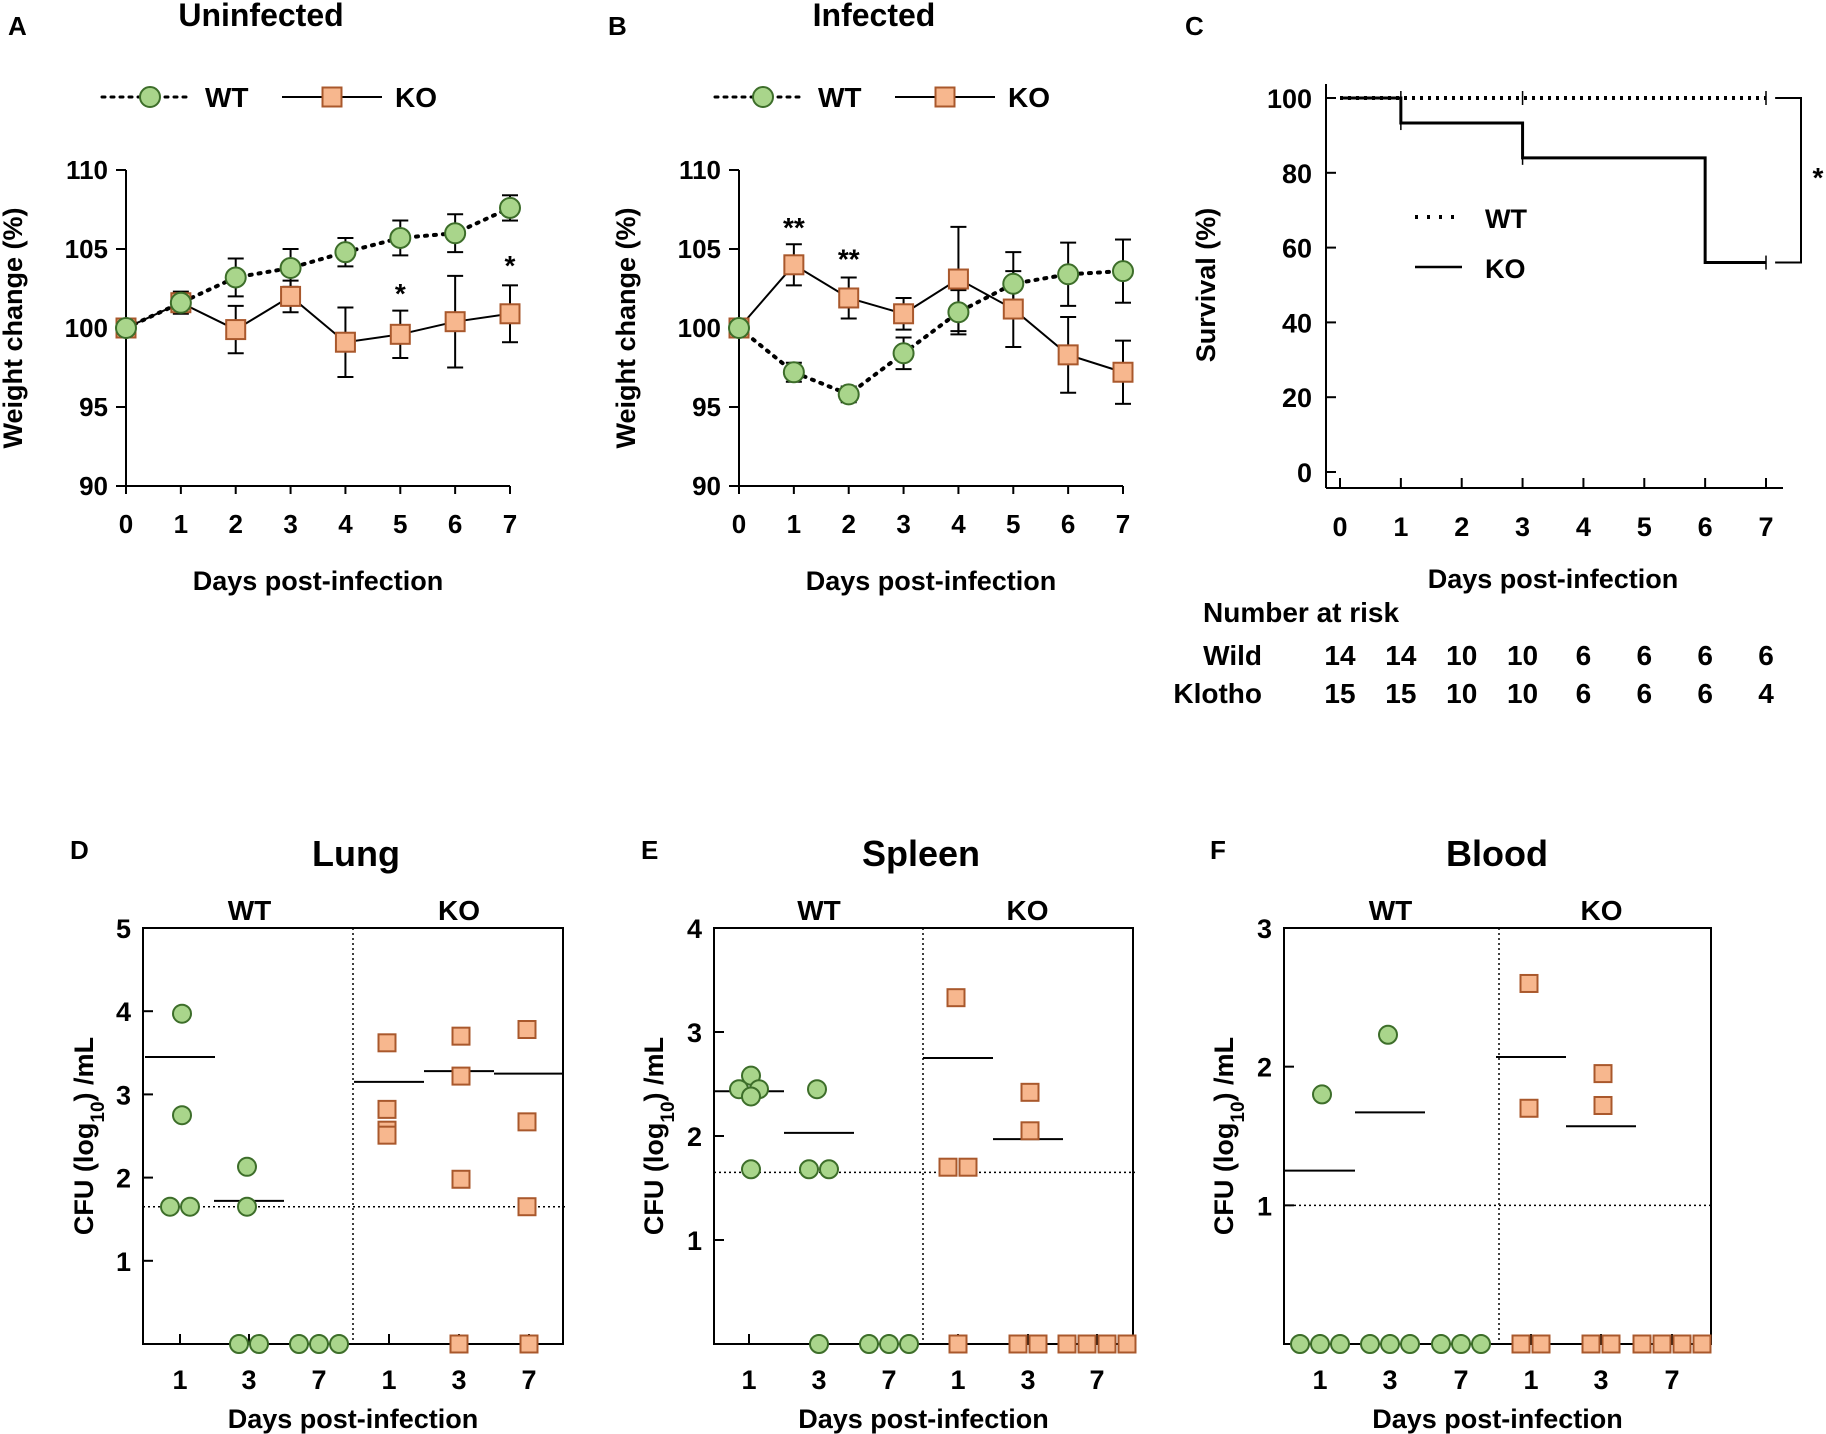 Image resolution: width=1826 pixels, height=1434 pixels. I want to click on panel-label-B: B, so click(617, 26).